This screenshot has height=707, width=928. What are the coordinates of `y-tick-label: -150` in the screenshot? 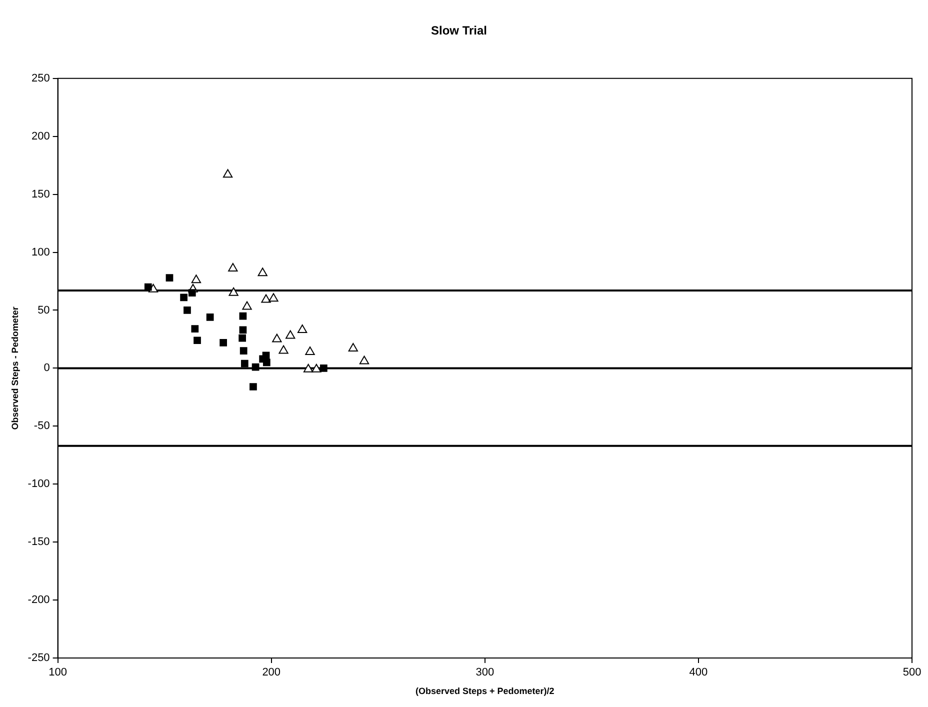 It's located at (39, 542).